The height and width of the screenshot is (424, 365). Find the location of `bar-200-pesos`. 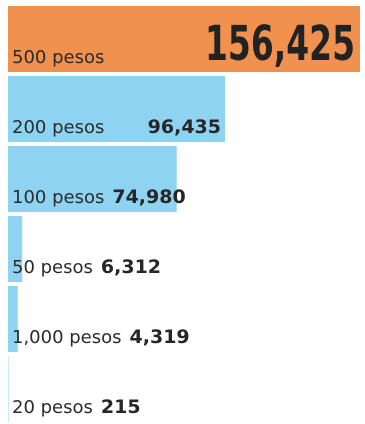

bar-200-pesos is located at coordinates (117, 109).